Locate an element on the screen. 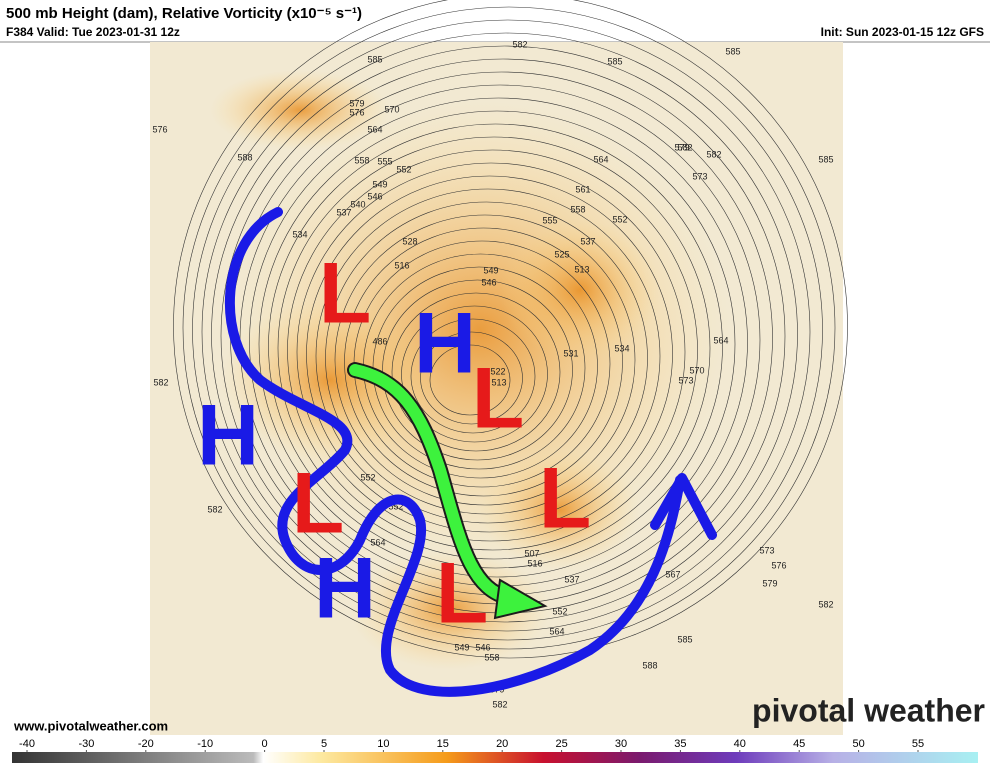  colorbar-ramp is located at coordinates (495, 757).